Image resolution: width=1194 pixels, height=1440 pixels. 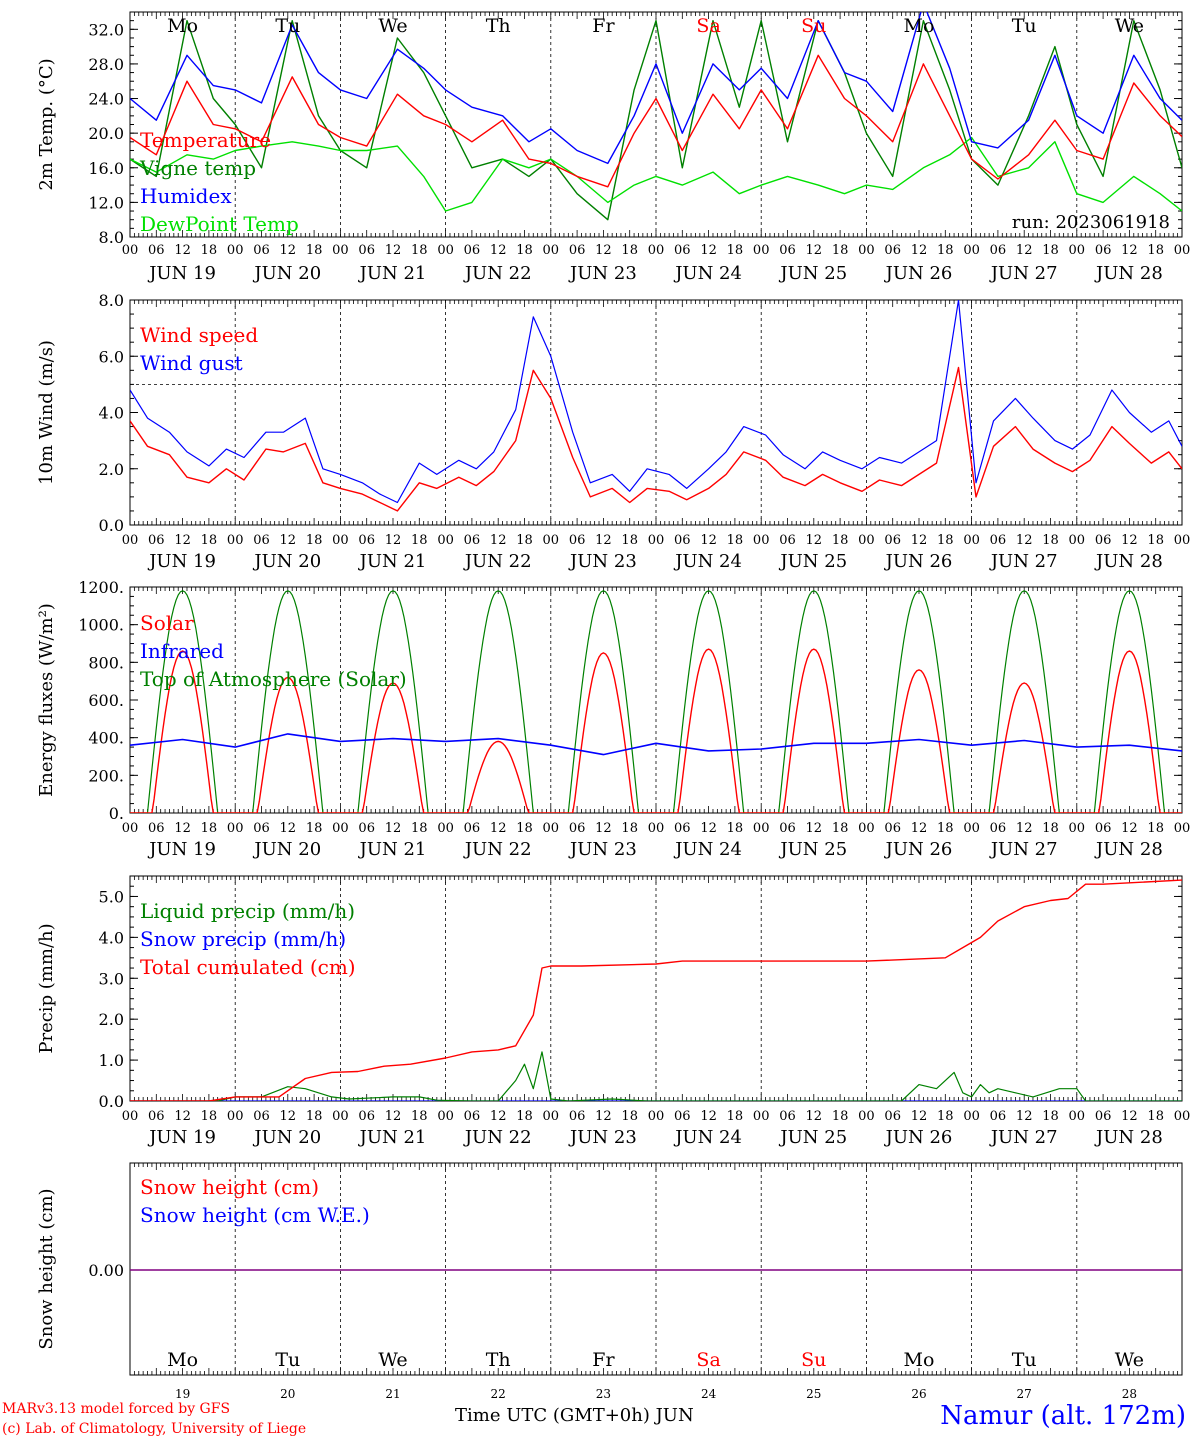 What do you see at coordinates (111, 937) in the screenshot?
I see `y-tick-label: 4.0` at bounding box center [111, 937].